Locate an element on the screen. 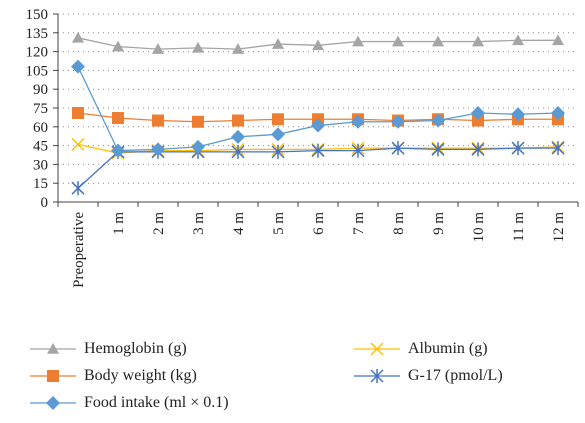  x-tick-label: 11 m is located at coordinates (519, 227).